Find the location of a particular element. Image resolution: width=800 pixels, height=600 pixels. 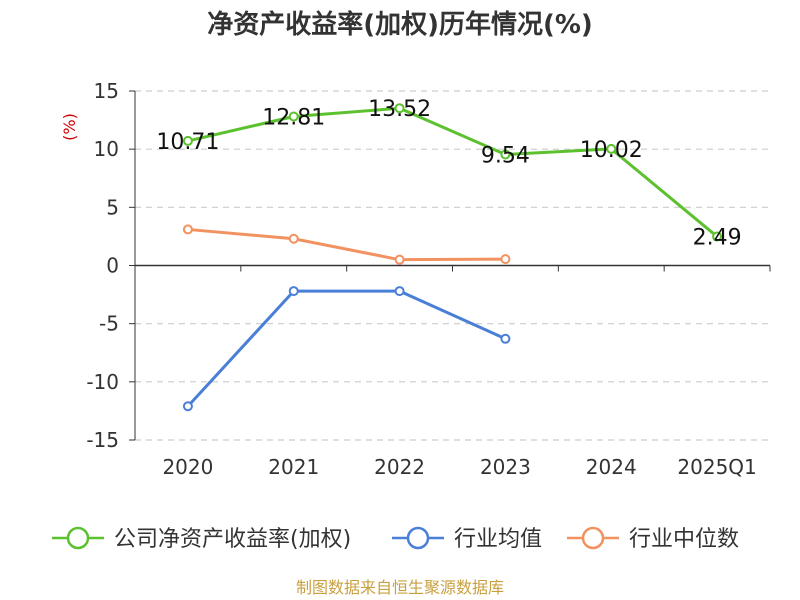

legend: 公司净资产收益率(加权) 行业均值 行业中位数 is located at coordinates (395, 539).